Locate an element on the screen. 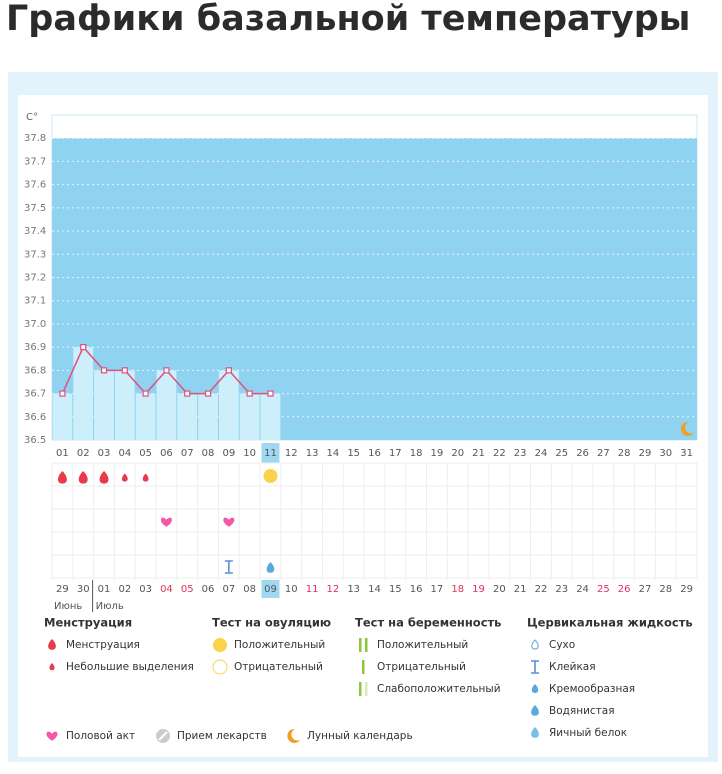  date-label: 04 is located at coordinates (166, 589).